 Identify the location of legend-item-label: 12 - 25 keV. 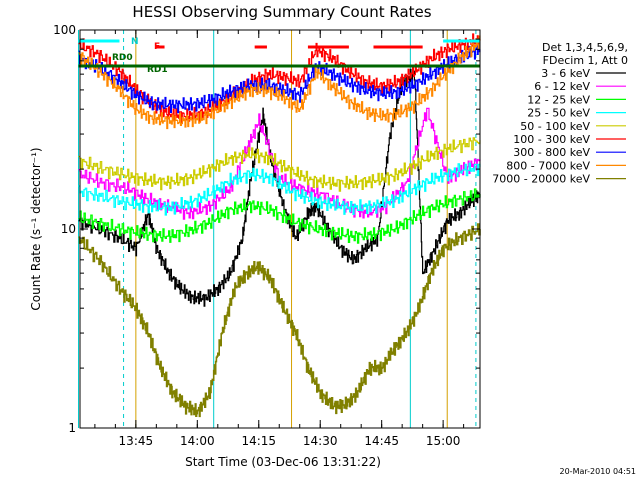
(558, 99).